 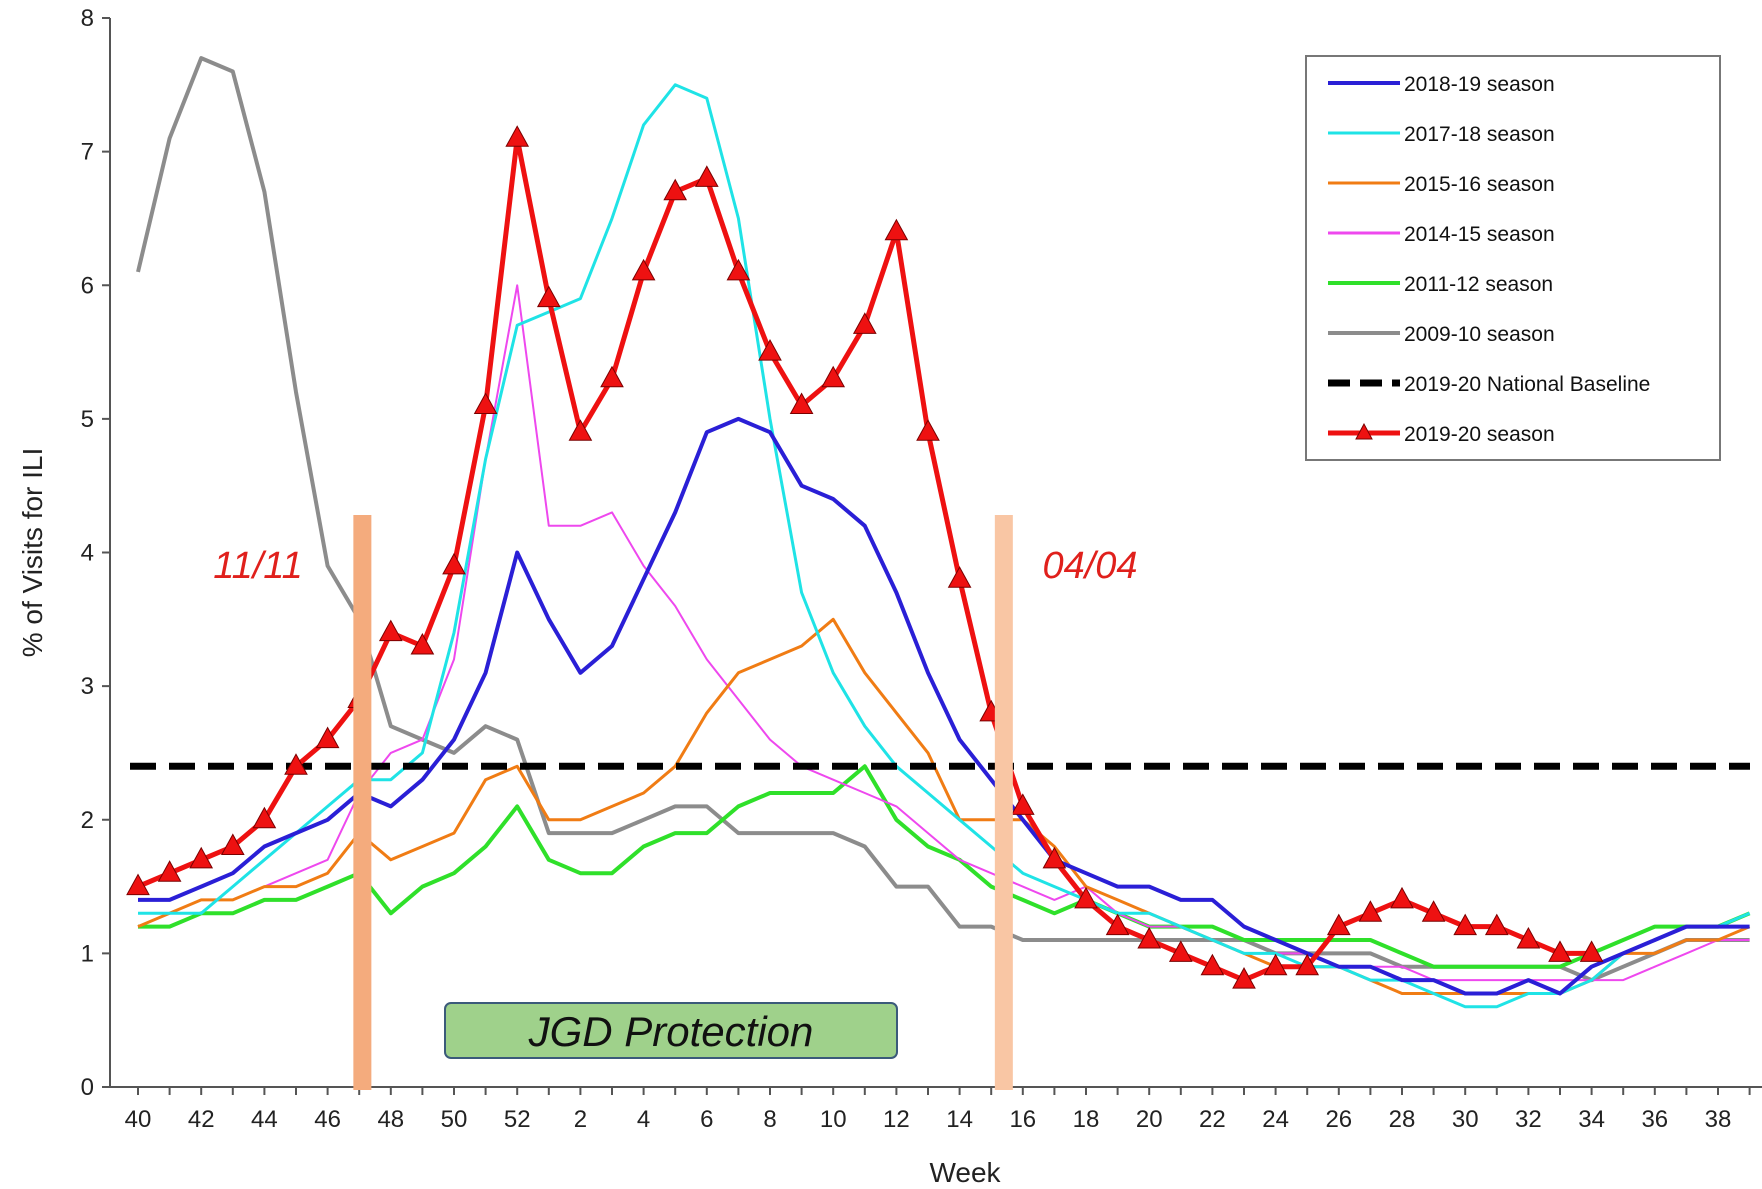 I want to click on x-tick-label: 44, so click(x=264, y=1119).